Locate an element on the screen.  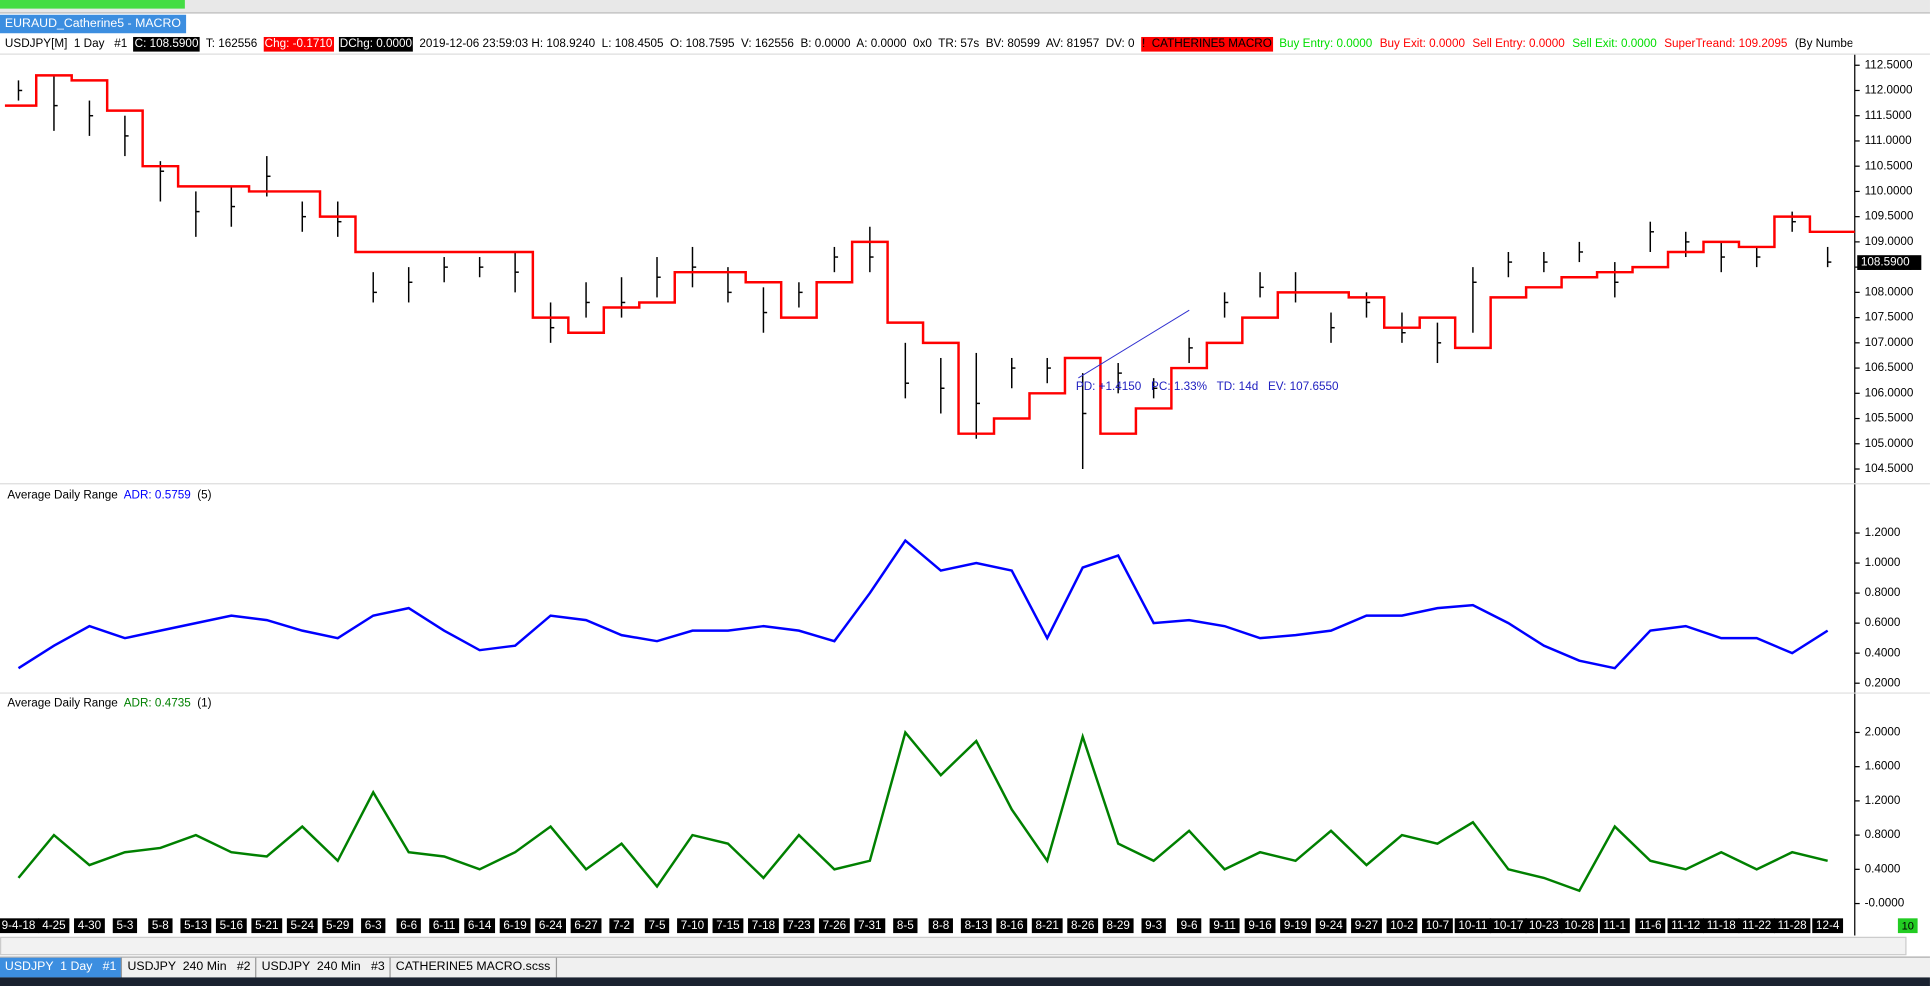
info-item: Buy Exit: 0.0000 is located at coordinates (1422, 44).